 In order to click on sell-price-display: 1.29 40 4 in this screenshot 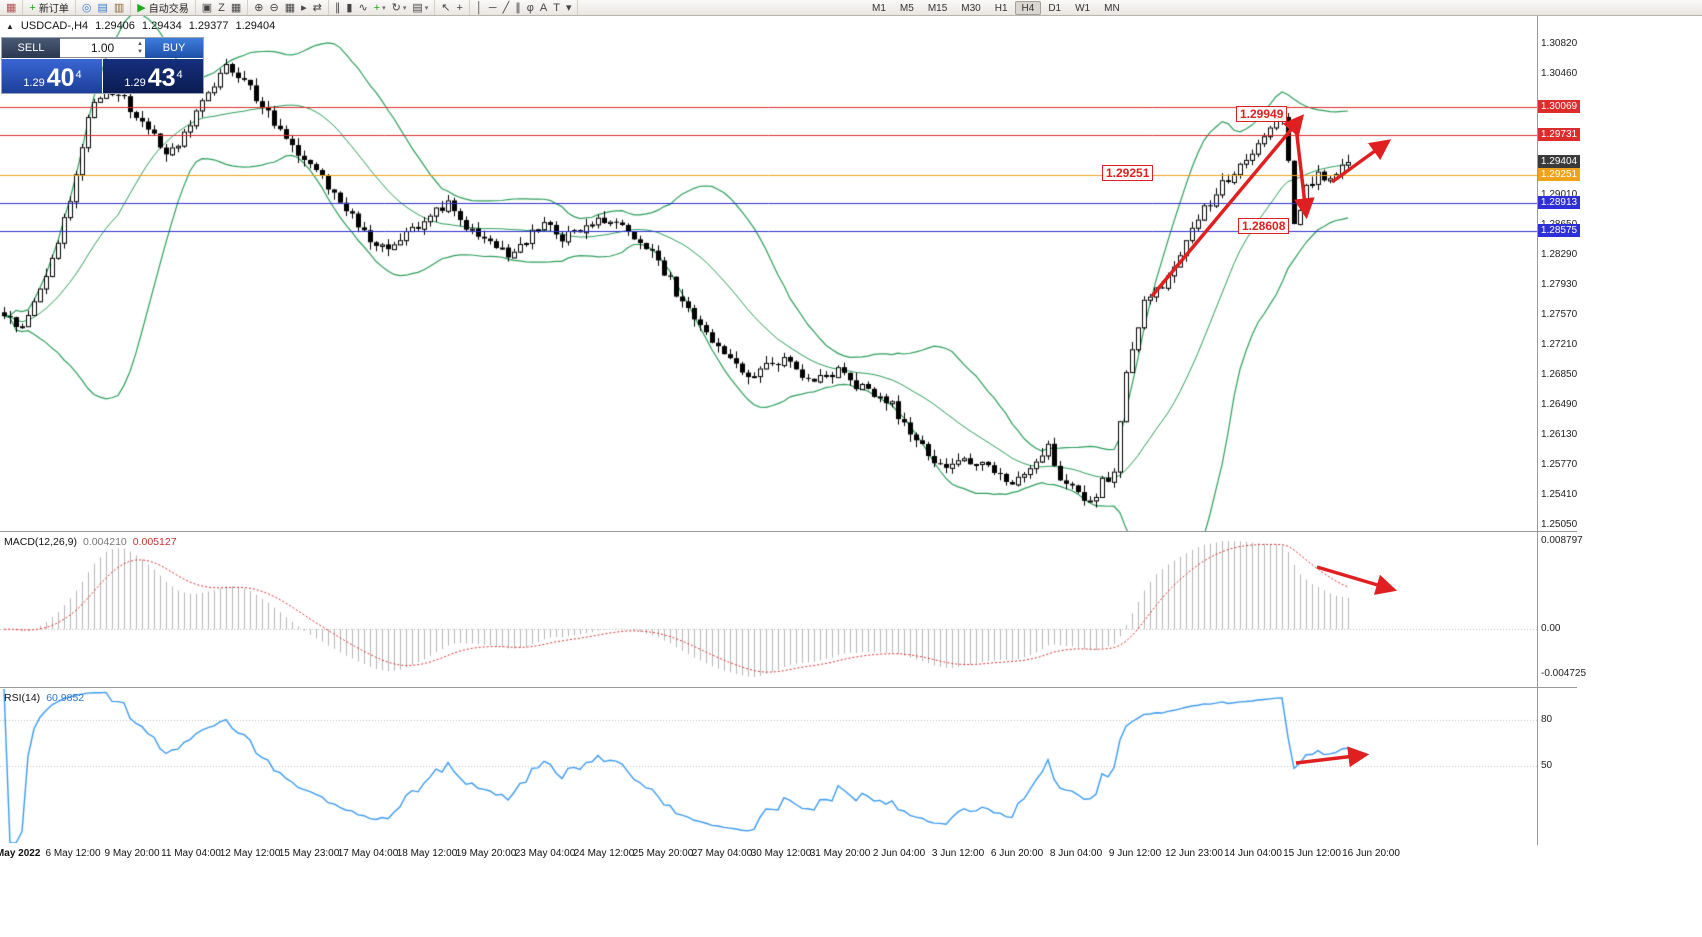, I will do `click(52, 76)`.